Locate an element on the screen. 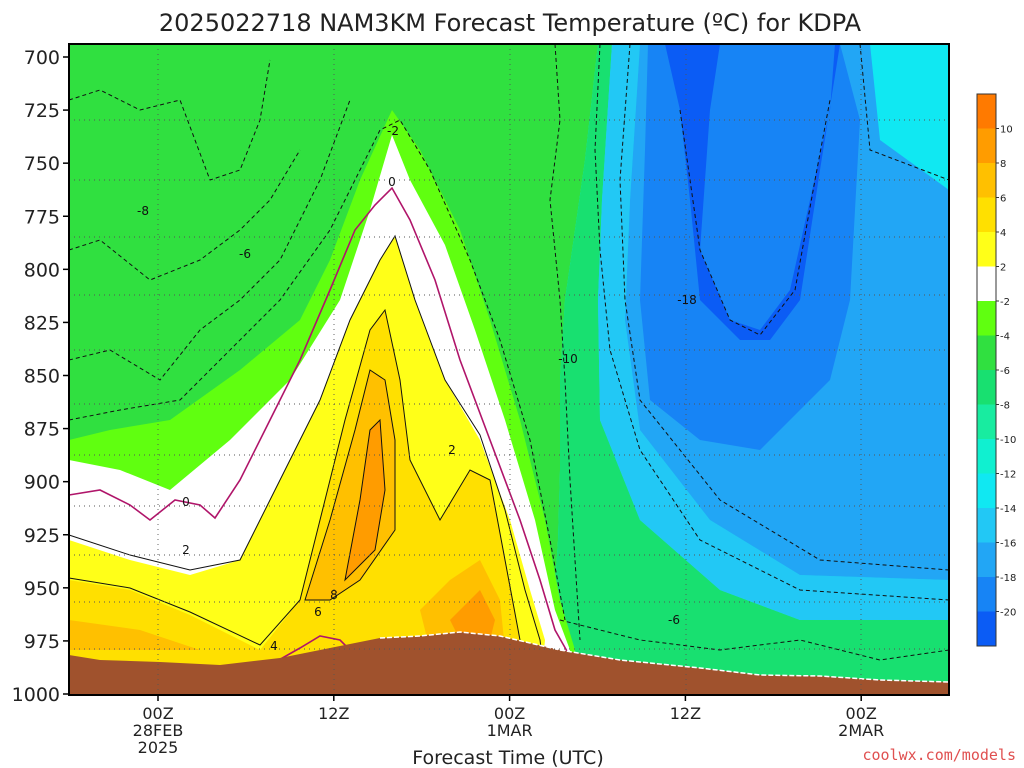 The height and width of the screenshot is (768, 1024). y-tick-label: 900 is located at coordinates (42, 483).